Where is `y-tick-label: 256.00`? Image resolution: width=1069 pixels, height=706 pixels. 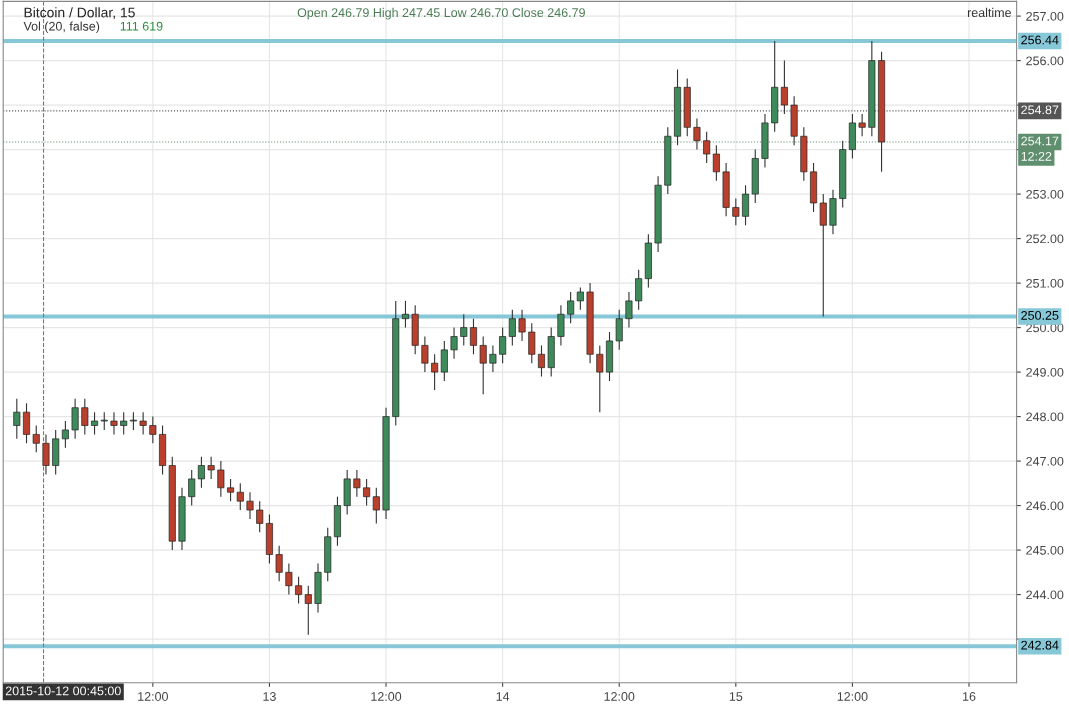 y-tick-label: 256.00 is located at coordinates (1045, 61).